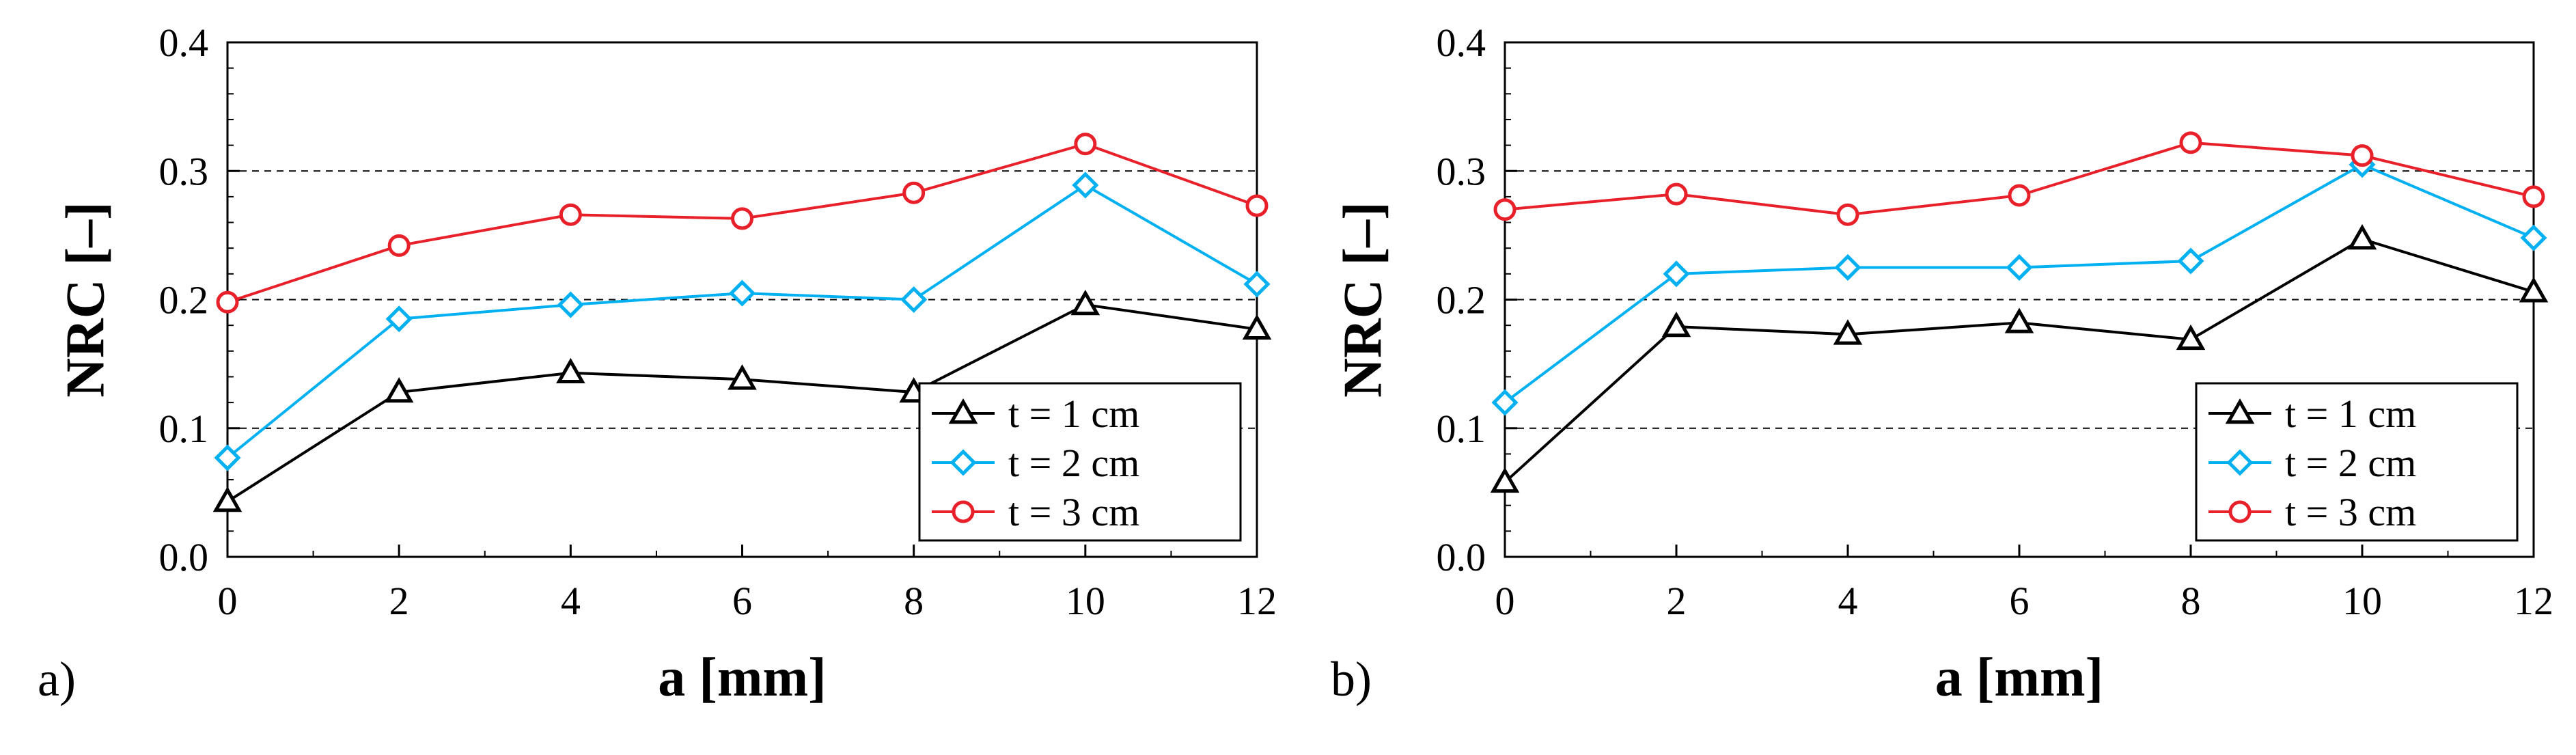  I want to click on panel-label: a), so click(57, 679).